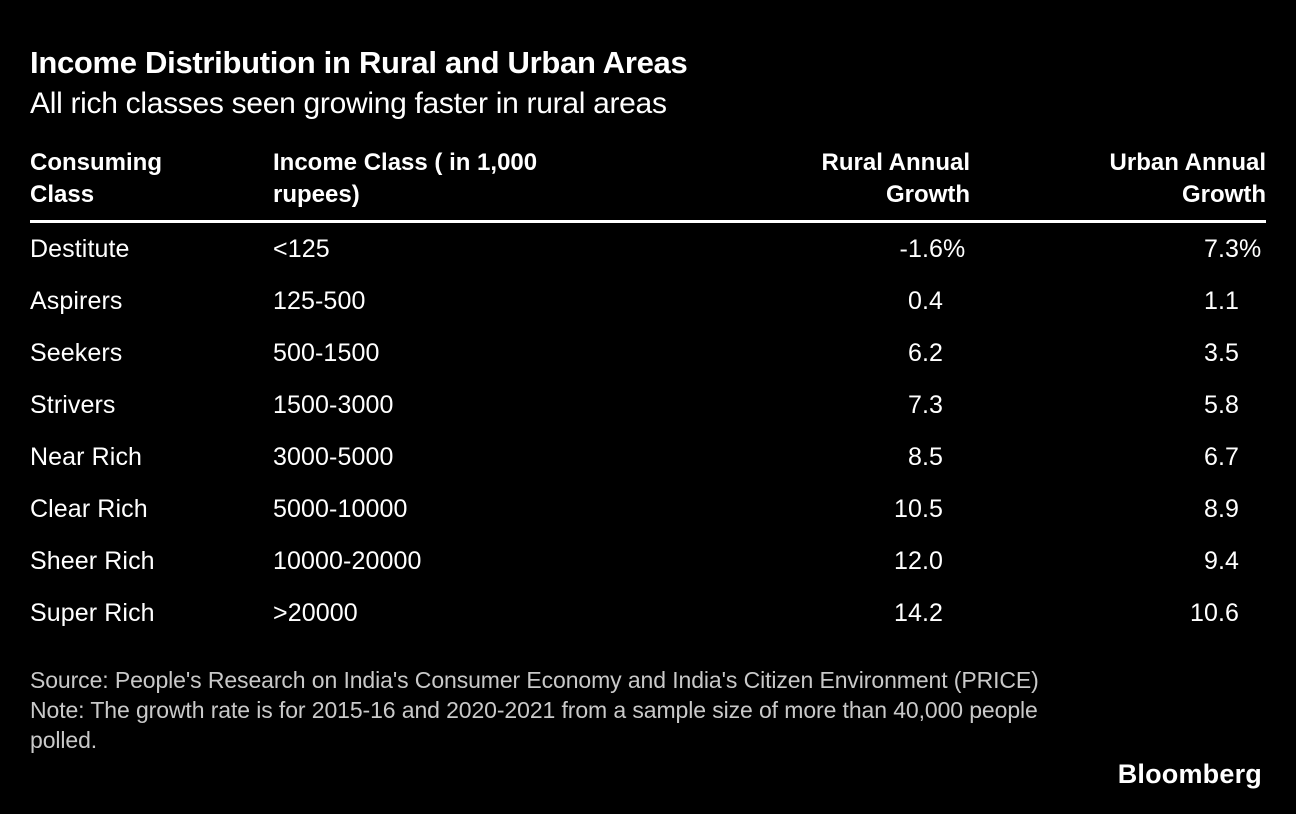 The height and width of the screenshot is (814, 1296). Describe the element at coordinates (860, 353) in the screenshot. I see `cell-rural-growth: 6.2` at that location.